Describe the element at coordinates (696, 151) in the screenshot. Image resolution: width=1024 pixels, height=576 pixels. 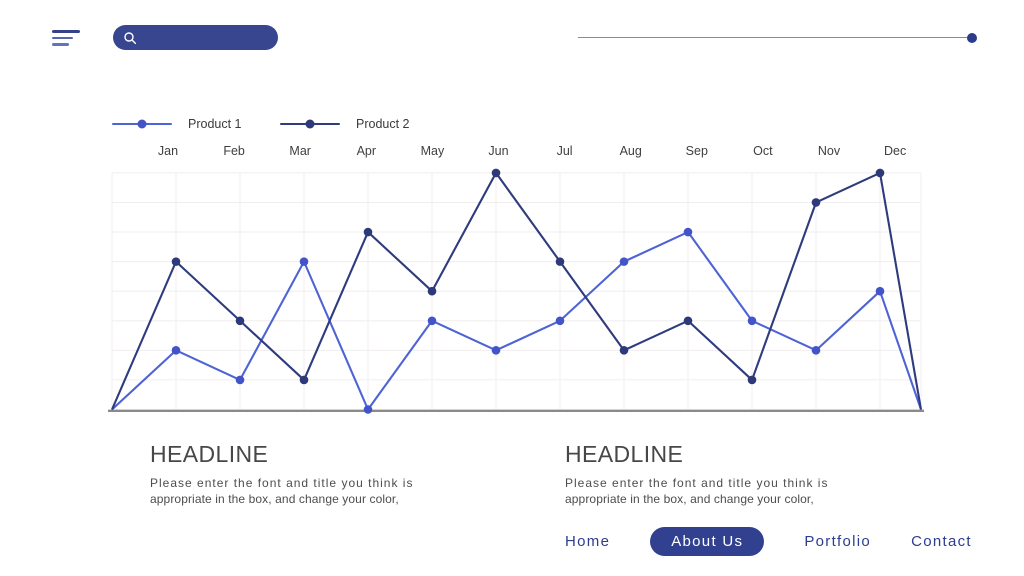
I see `x-axis-label-sep: Sep` at that location.